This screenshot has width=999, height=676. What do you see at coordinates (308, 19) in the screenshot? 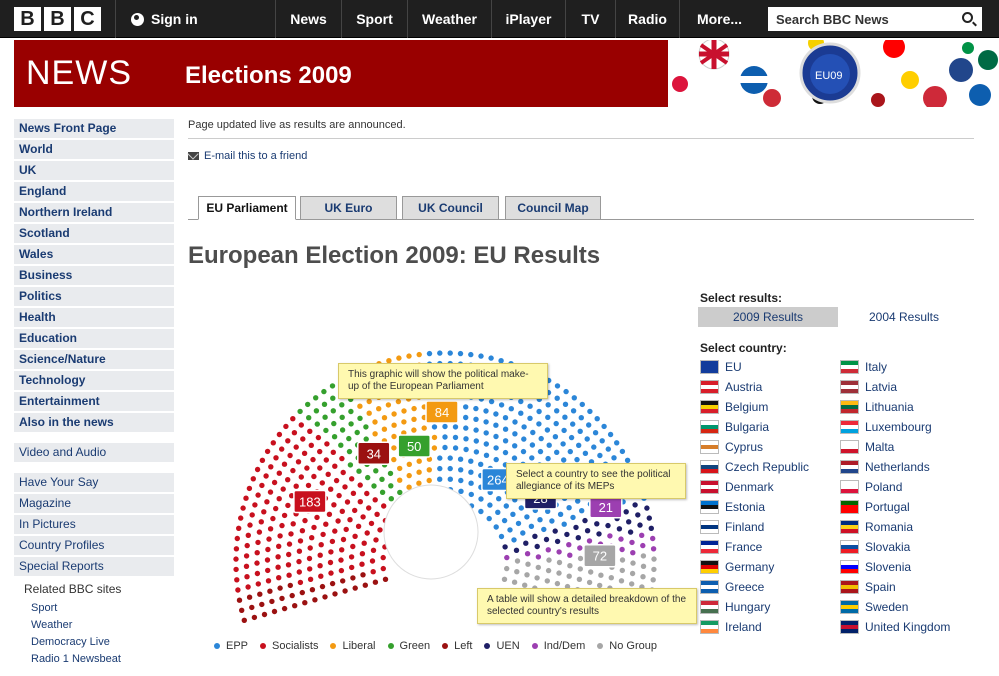
I see `nav-news: News` at bounding box center [308, 19].